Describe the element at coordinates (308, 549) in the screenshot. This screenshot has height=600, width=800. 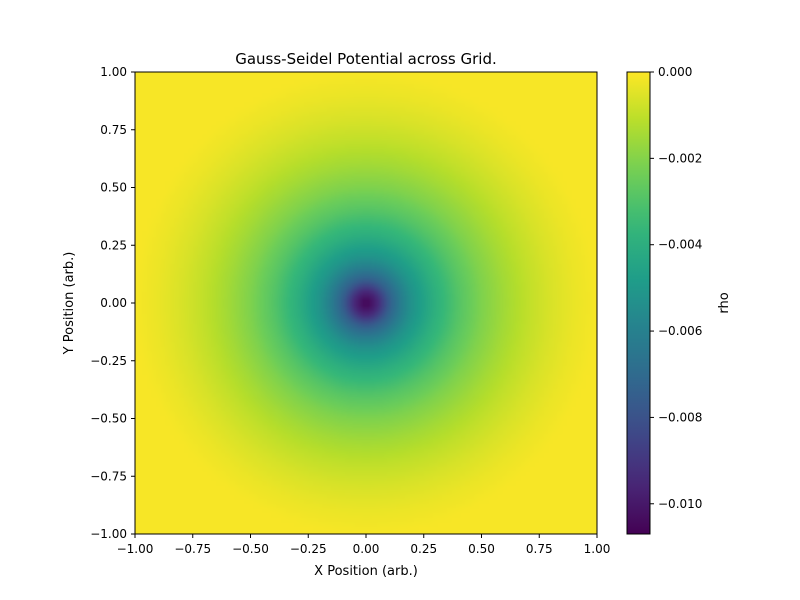
I see `x-tick-label: −0.25` at that location.